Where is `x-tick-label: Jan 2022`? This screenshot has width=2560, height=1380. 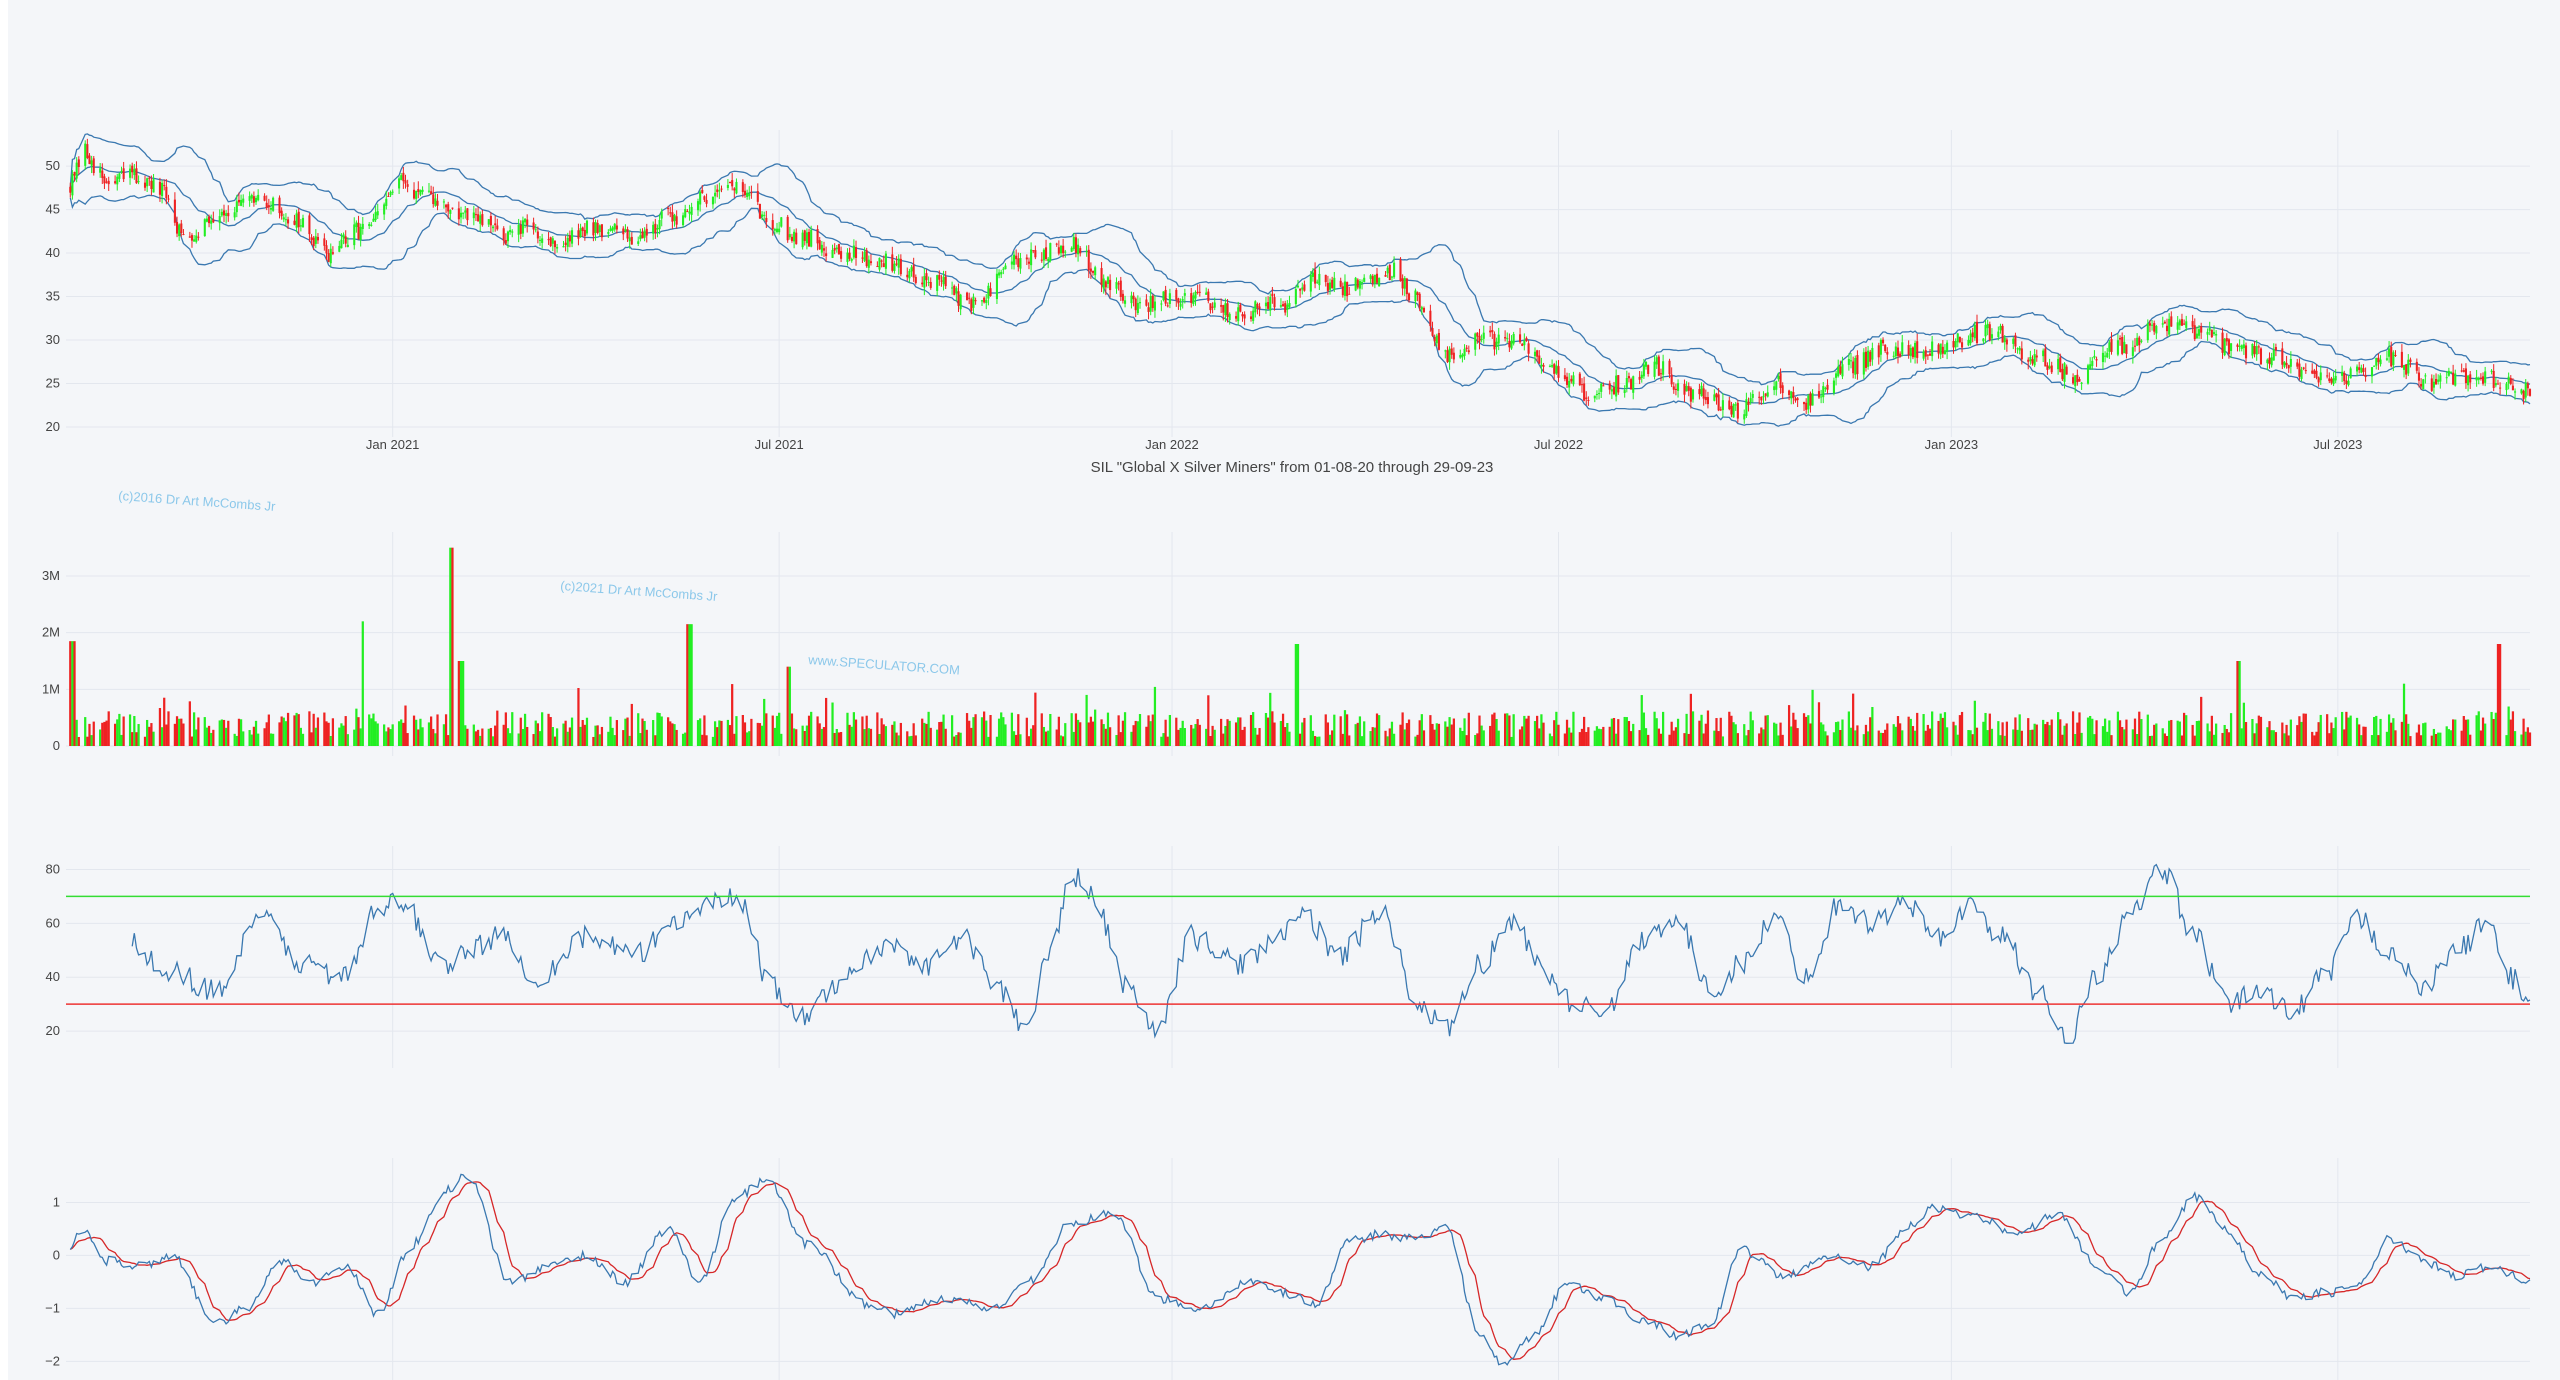
x-tick-label: Jan 2022 is located at coordinates (1172, 444).